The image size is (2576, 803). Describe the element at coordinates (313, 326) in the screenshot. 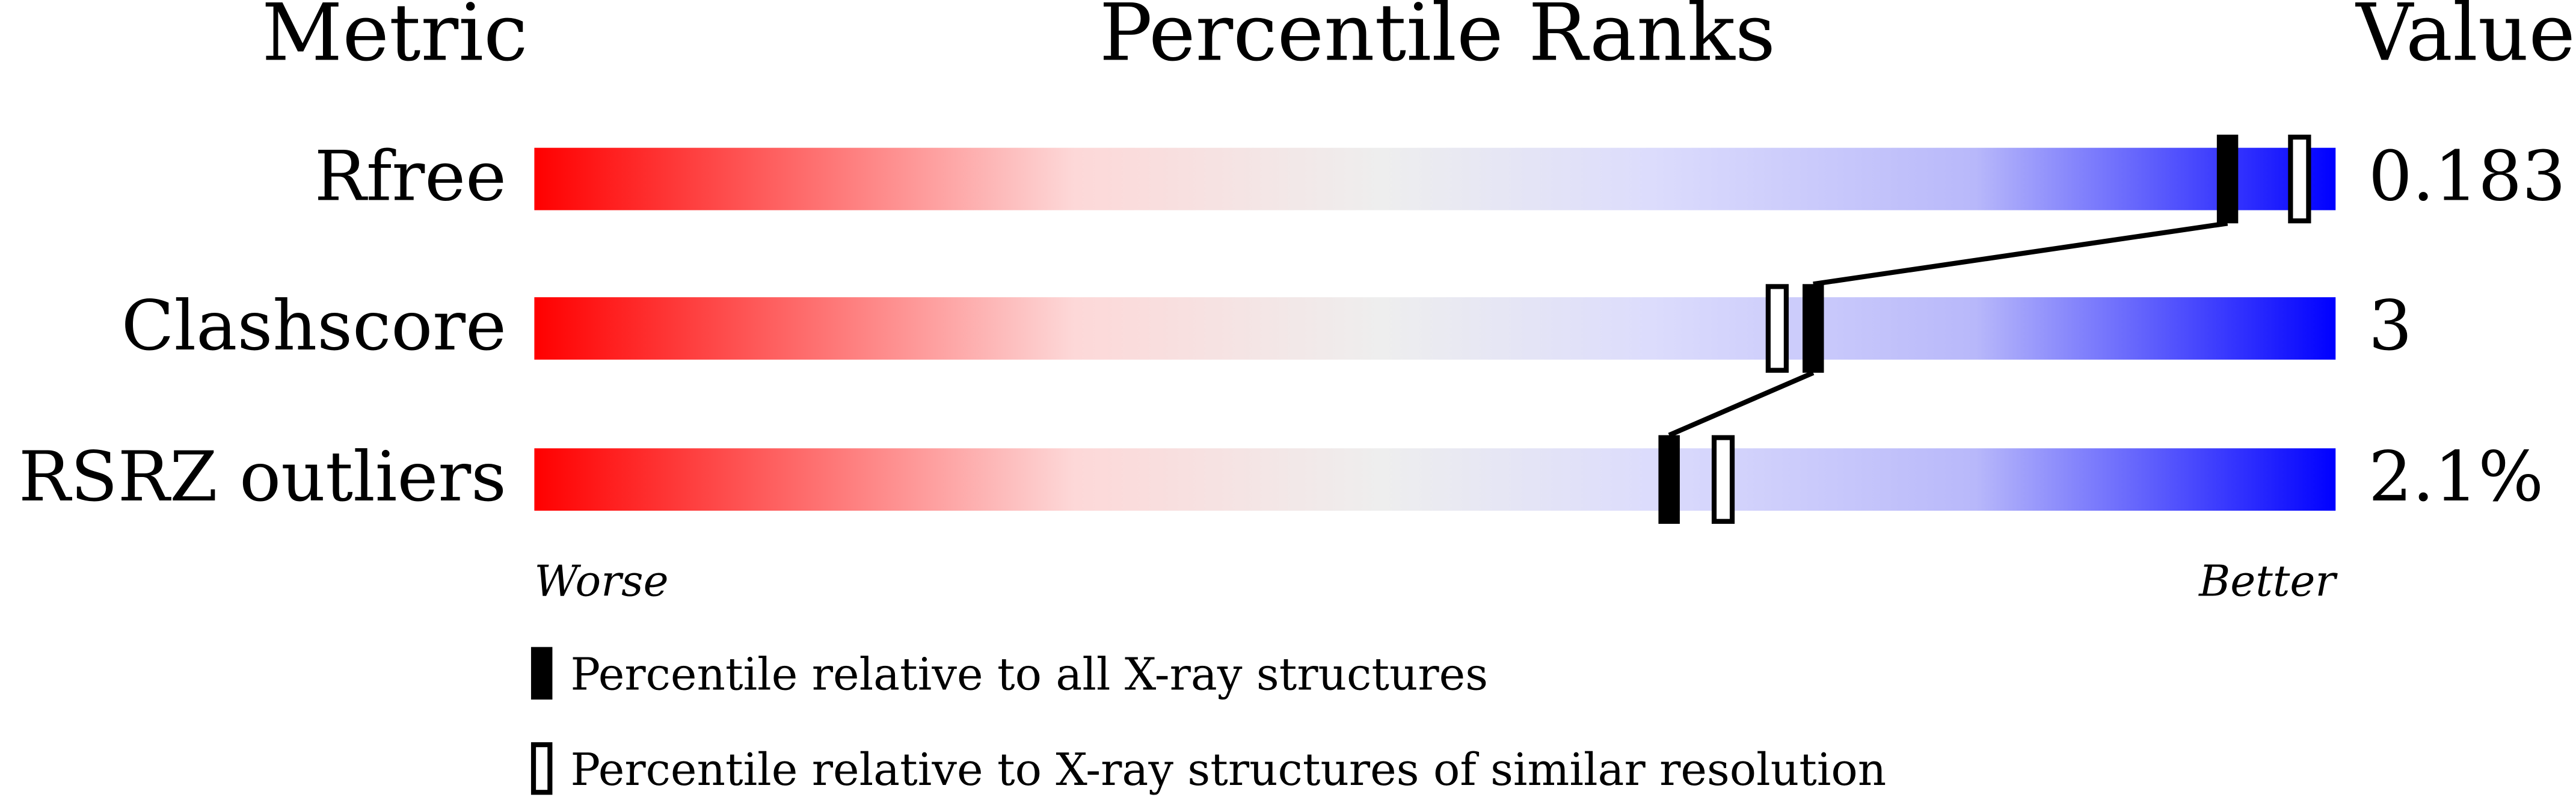

I see `metric-label: Clashscore` at that location.